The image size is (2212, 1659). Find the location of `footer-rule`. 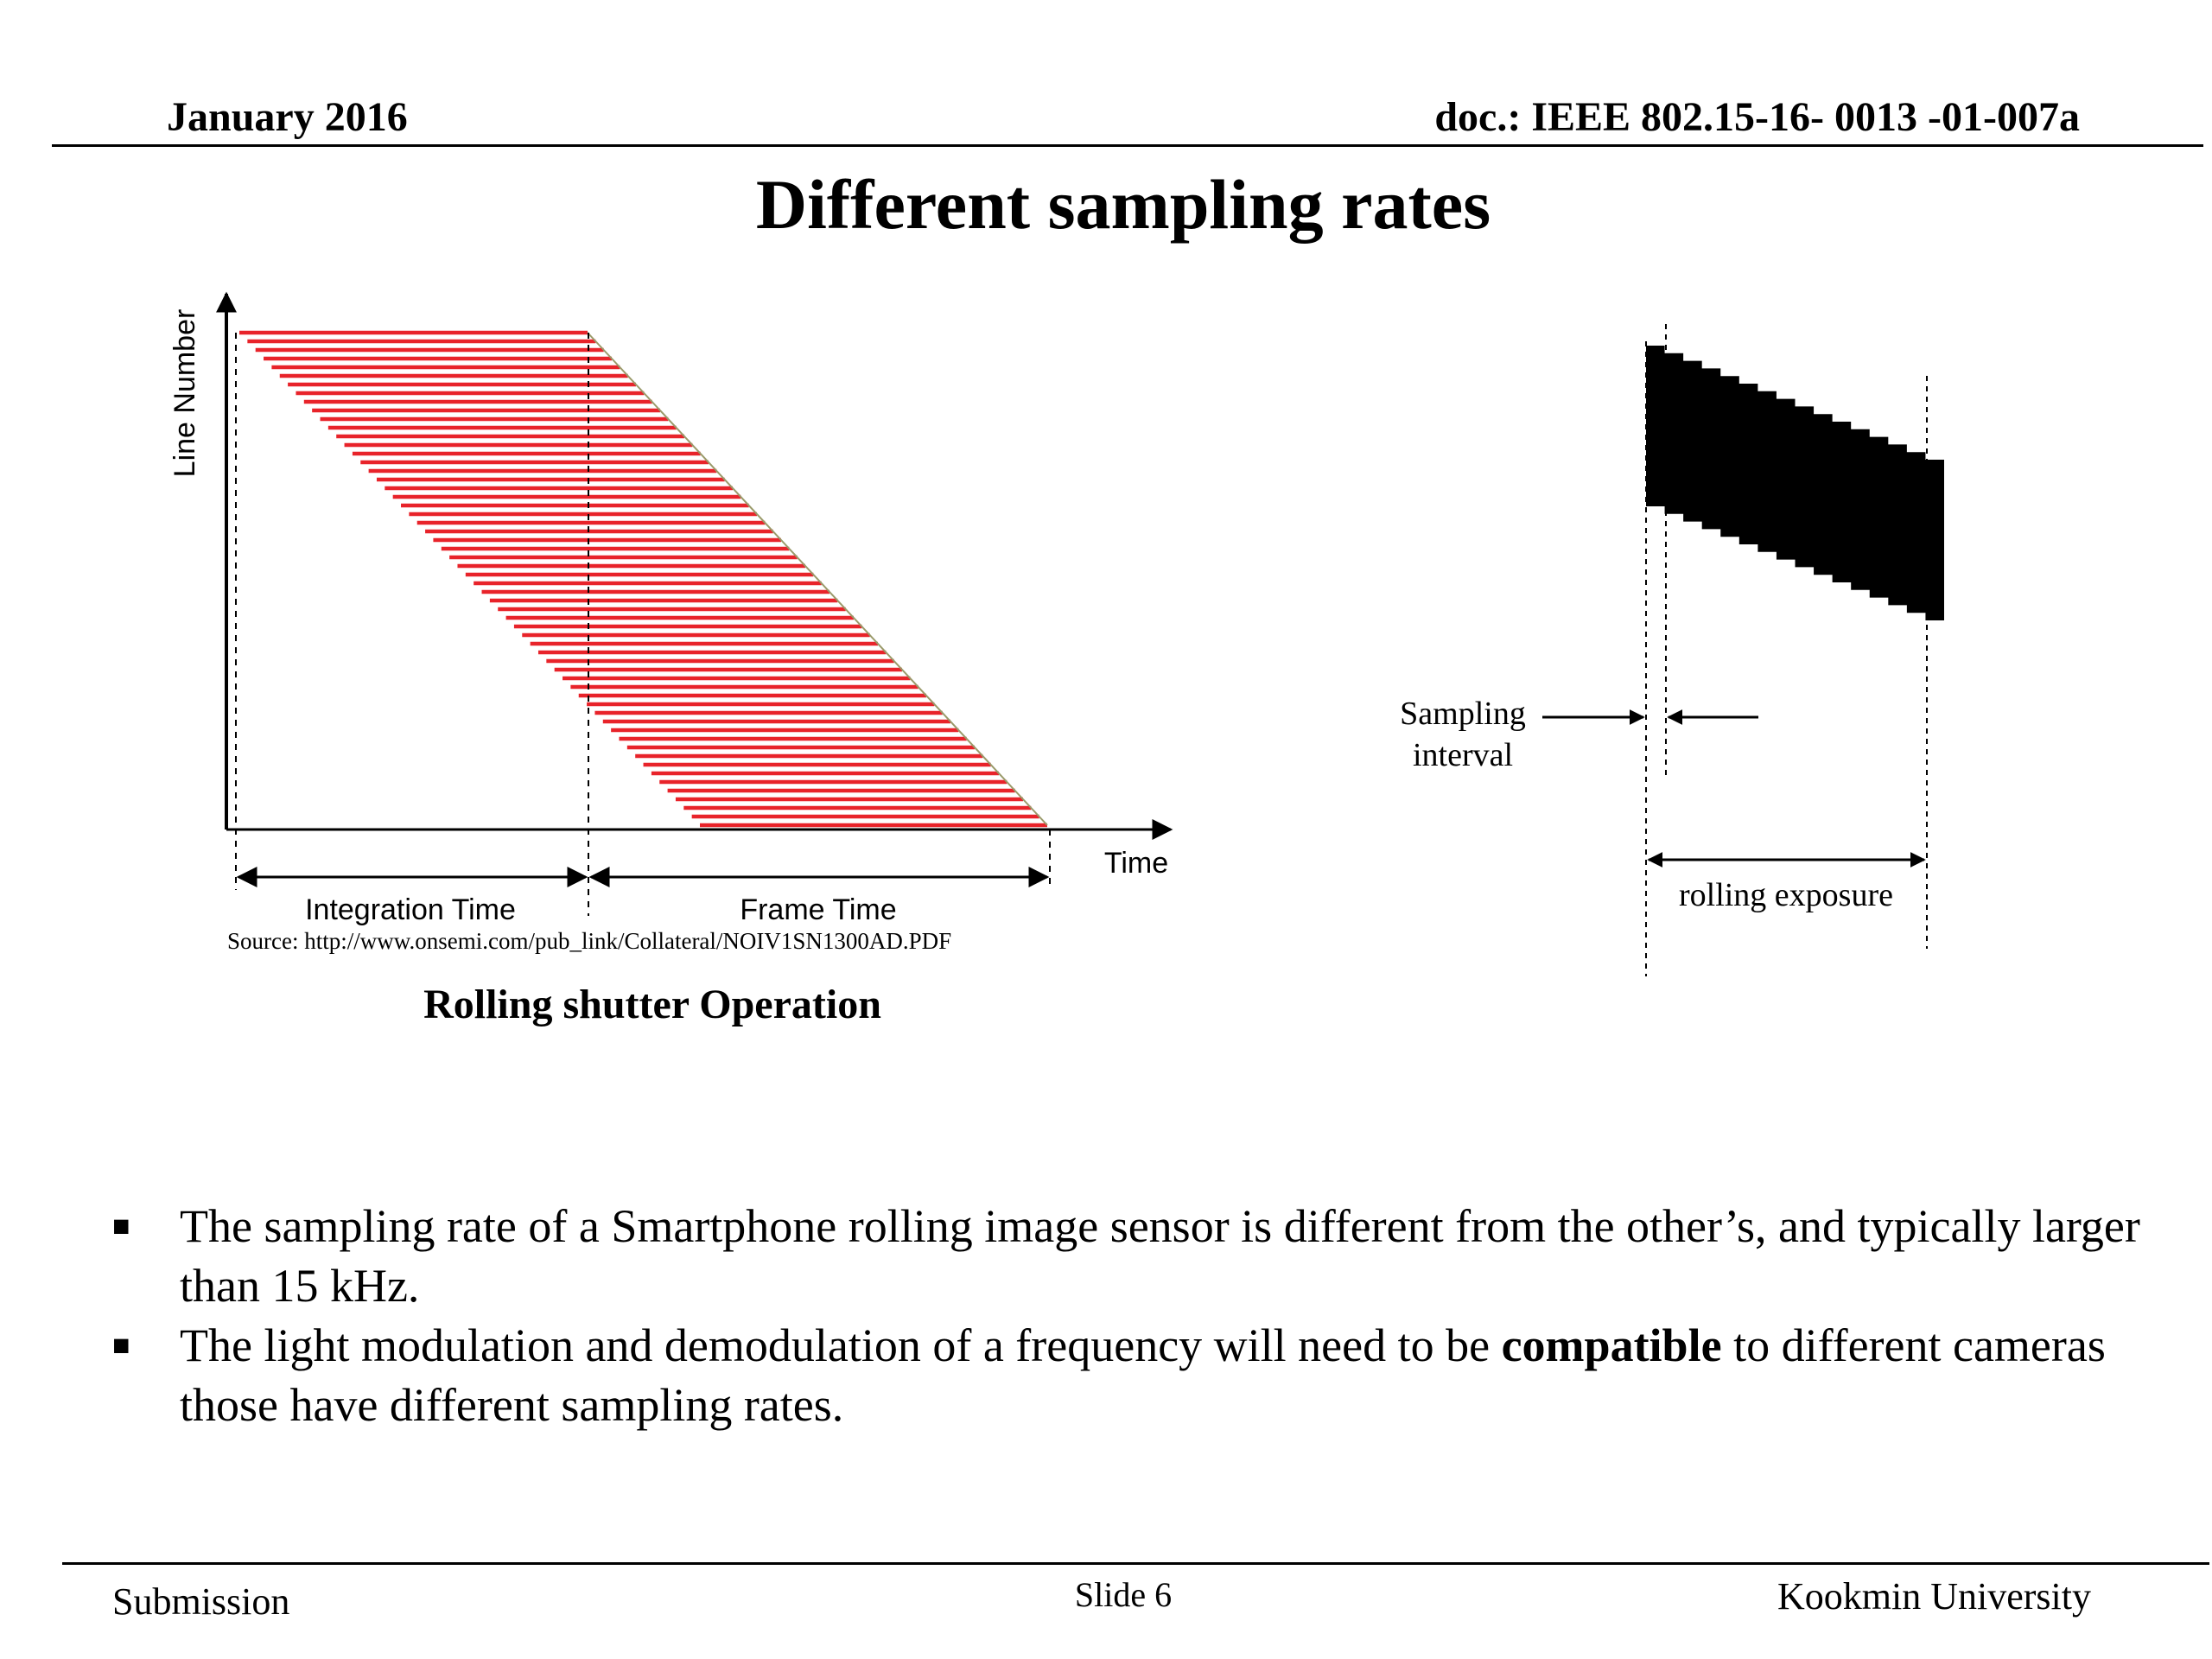

footer-rule is located at coordinates (1135, 1563).